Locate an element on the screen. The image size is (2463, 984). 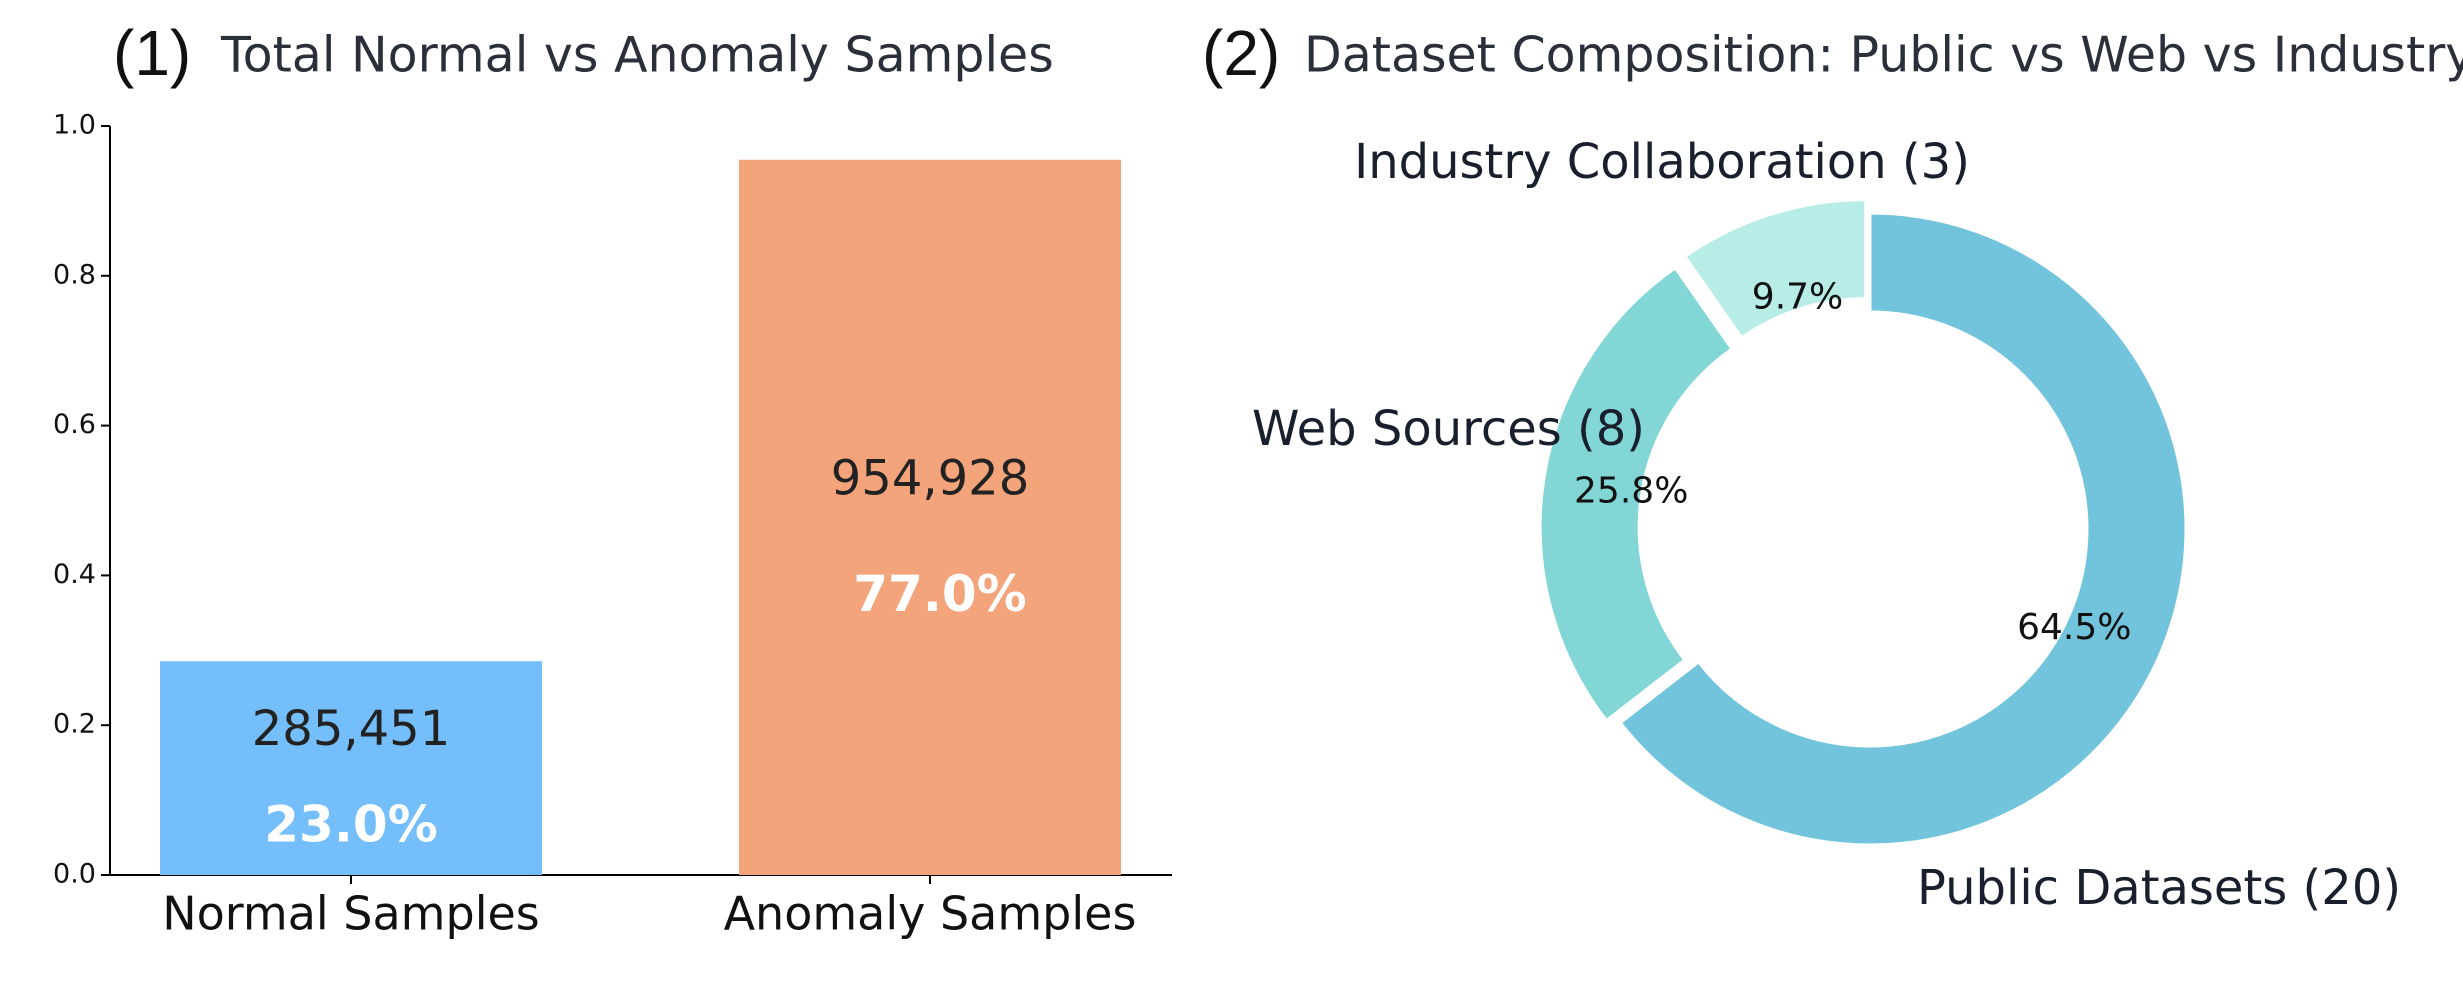
y-tick-label: 0.8 is located at coordinates (74, 274).